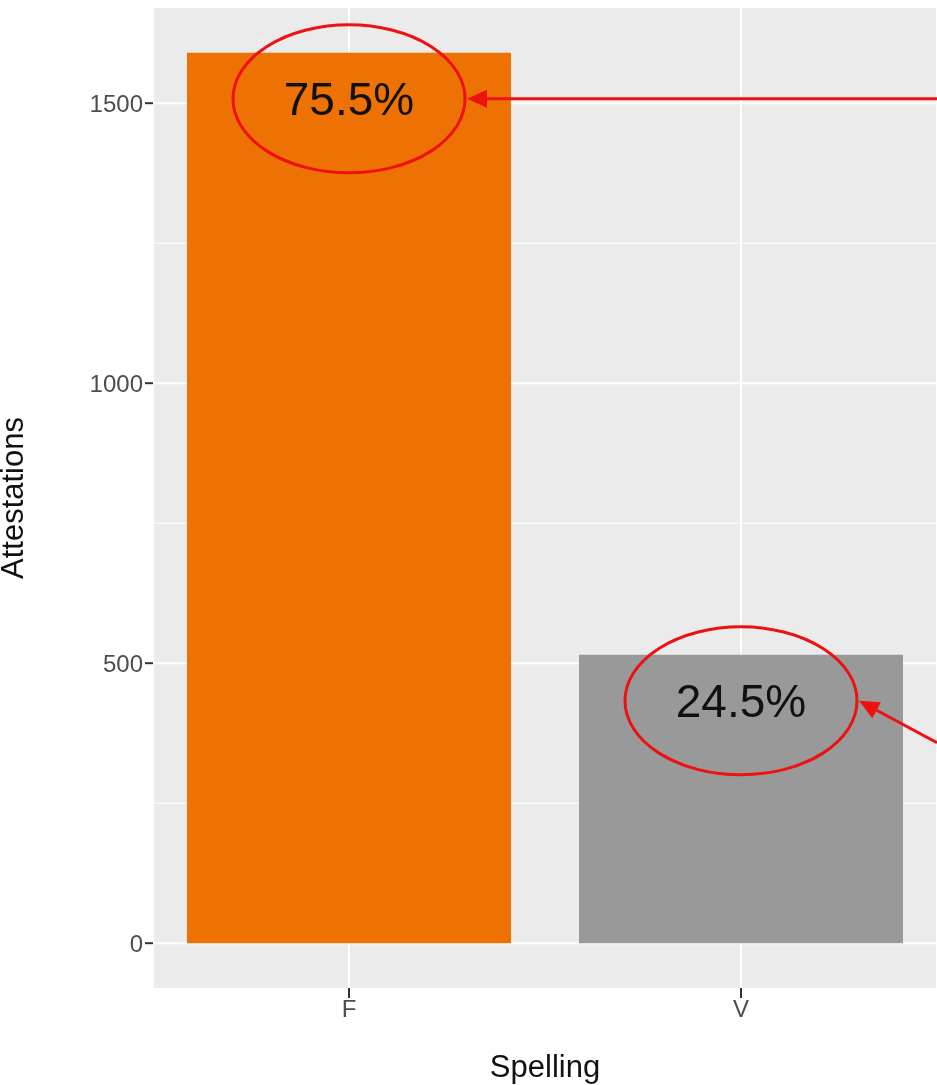  I want to click on x-tick-label: F, so click(349, 1009).